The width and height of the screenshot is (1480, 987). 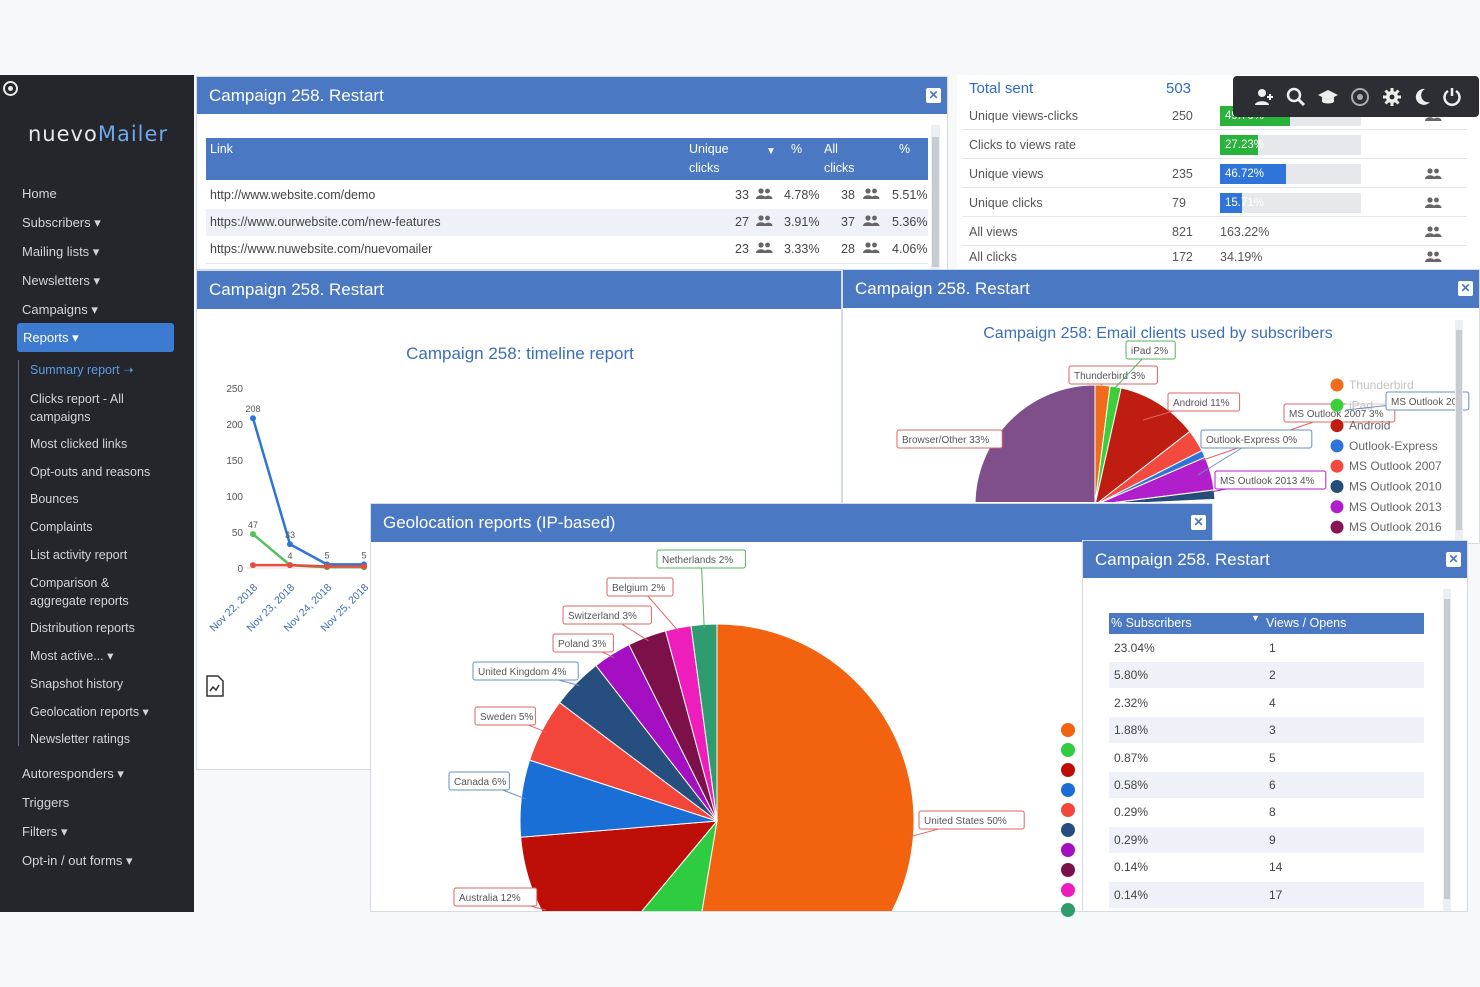 What do you see at coordinates (82, 370) in the screenshot?
I see `subitem-summary-report: Summary report ➝` at bounding box center [82, 370].